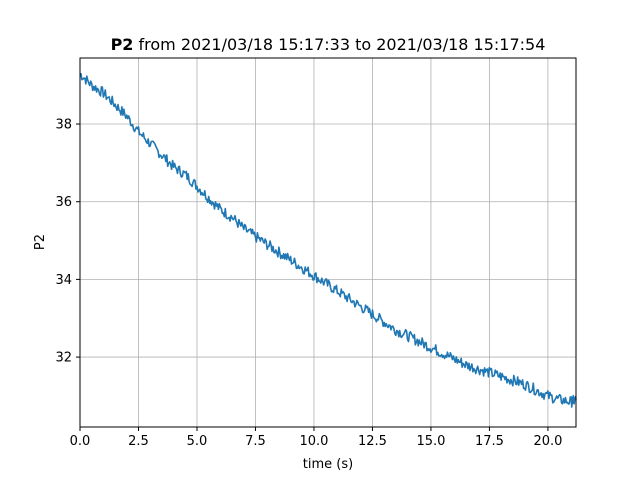 Image resolution: width=640 pixels, height=480 pixels. What do you see at coordinates (313, 441) in the screenshot?
I see `x-tick-label: 10.0` at bounding box center [313, 441].